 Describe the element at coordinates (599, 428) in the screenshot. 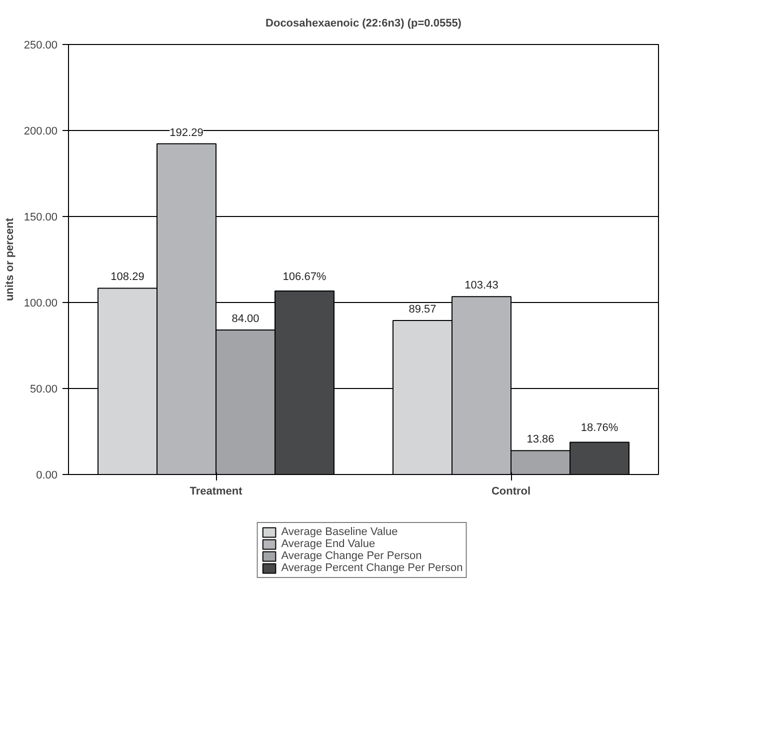

I see `data-label: 18.76%` at that location.